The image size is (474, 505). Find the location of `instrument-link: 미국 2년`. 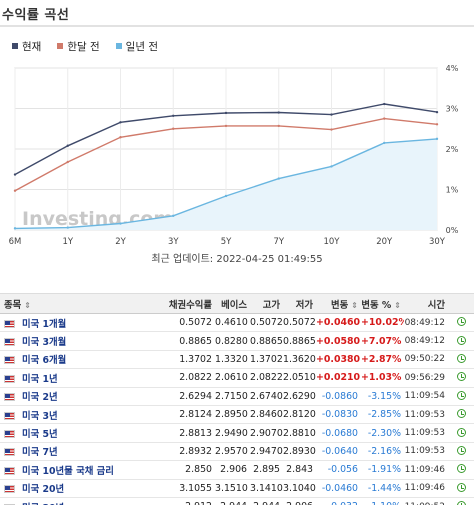

instrument-link: 미국 2년 is located at coordinates (40, 398).